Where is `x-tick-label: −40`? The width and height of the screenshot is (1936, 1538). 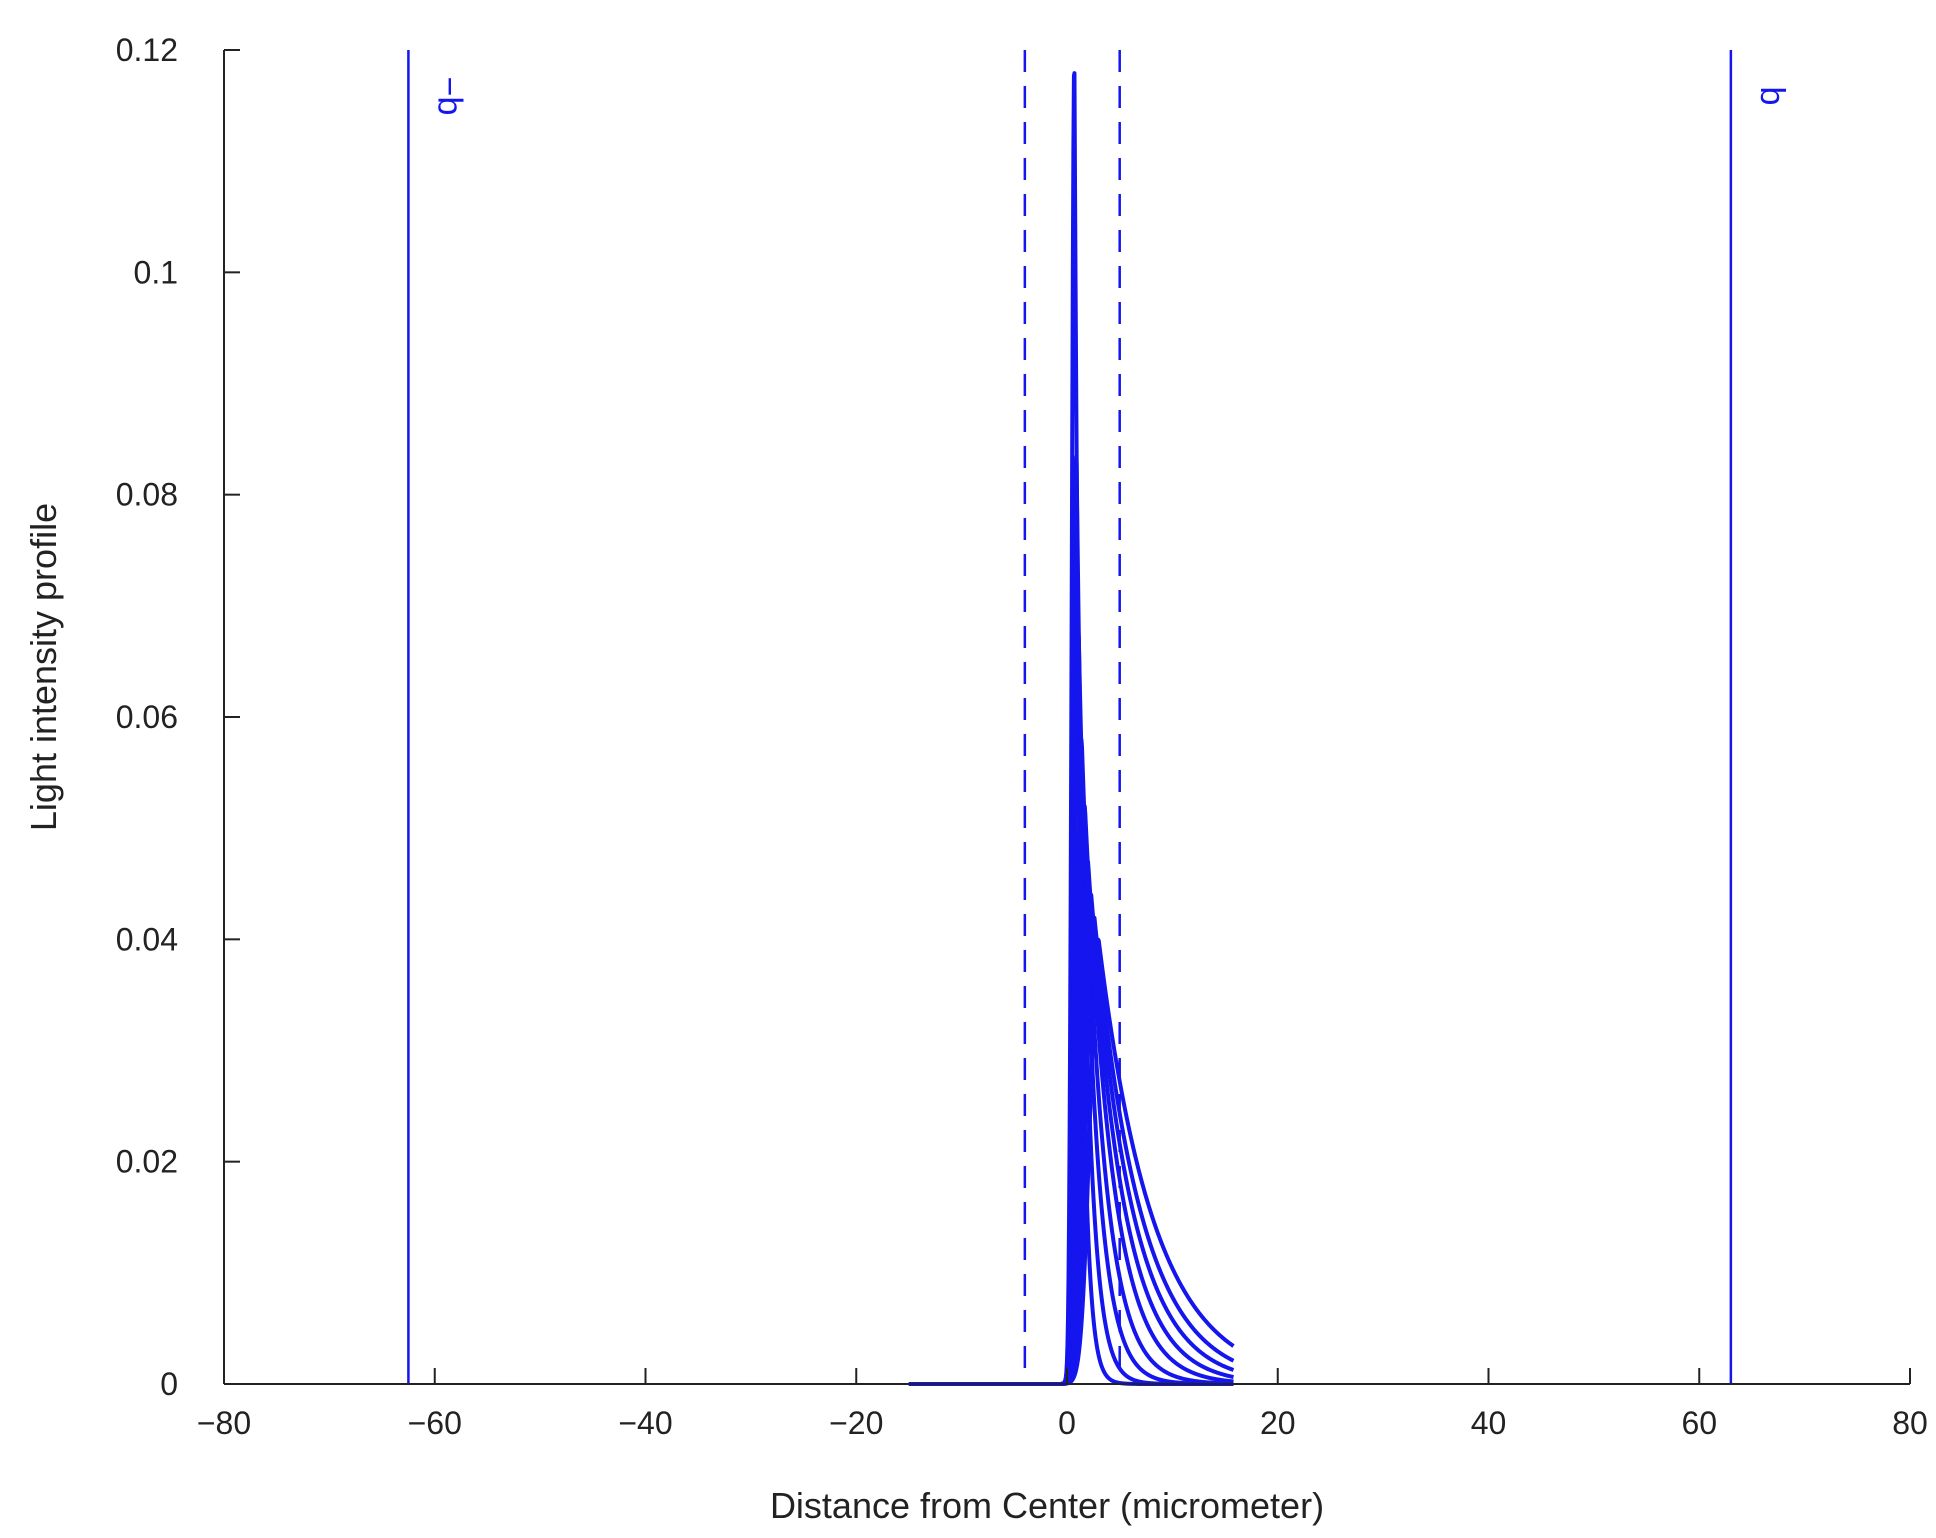
x-tick-label: −40 is located at coordinates (645, 1423).